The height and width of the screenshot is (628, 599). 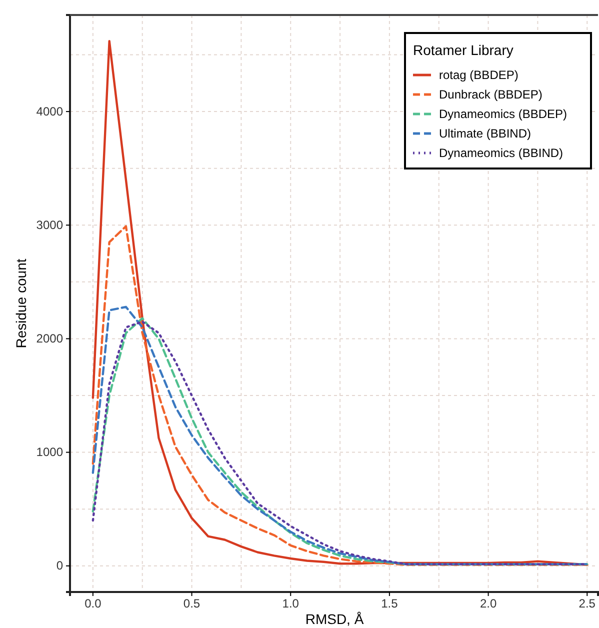 I want to click on x-axis-title: RMSD, Å, so click(x=334, y=619).